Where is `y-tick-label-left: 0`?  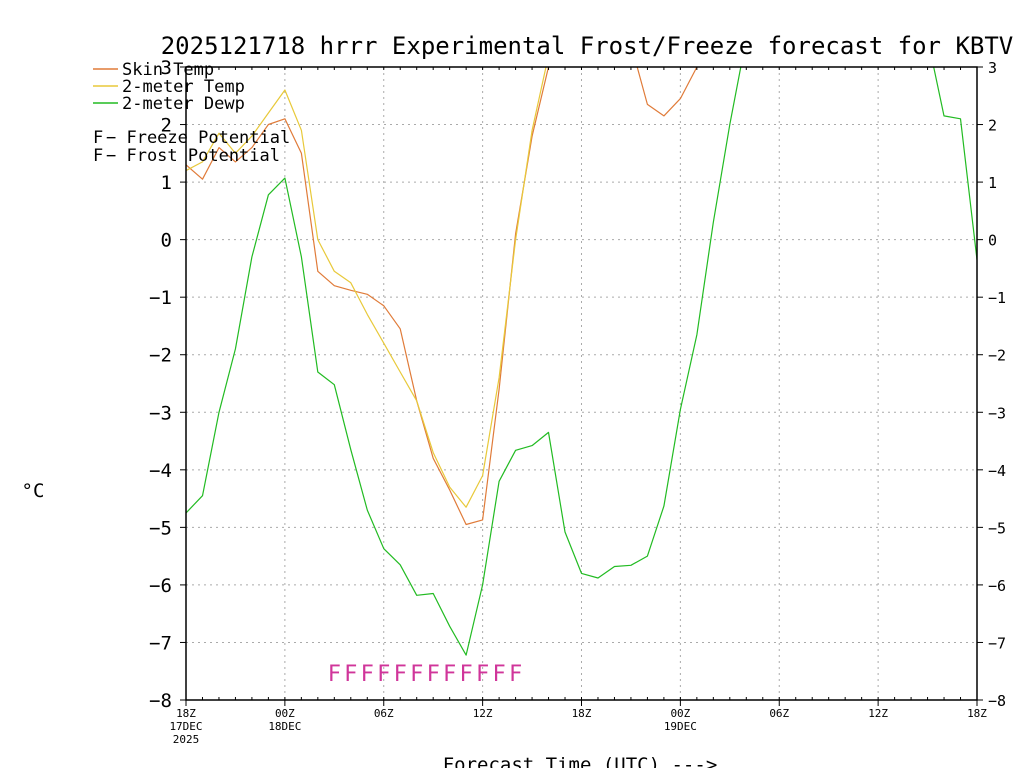
y-tick-label-left: 0 is located at coordinates (166, 241).